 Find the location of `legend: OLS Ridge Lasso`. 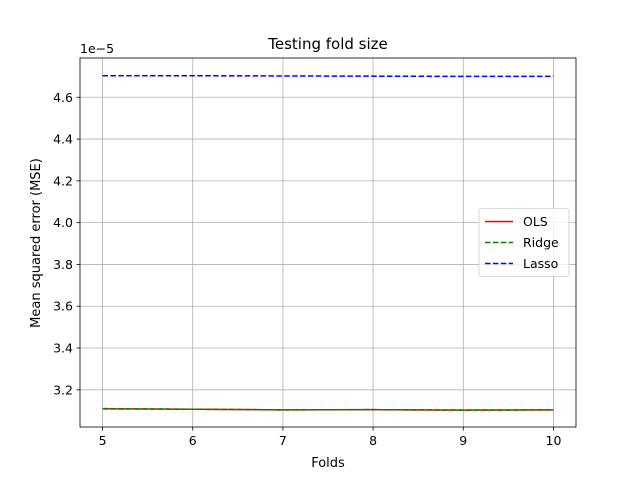

legend: OLS Ridge Lasso is located at coordinates (524, 242).